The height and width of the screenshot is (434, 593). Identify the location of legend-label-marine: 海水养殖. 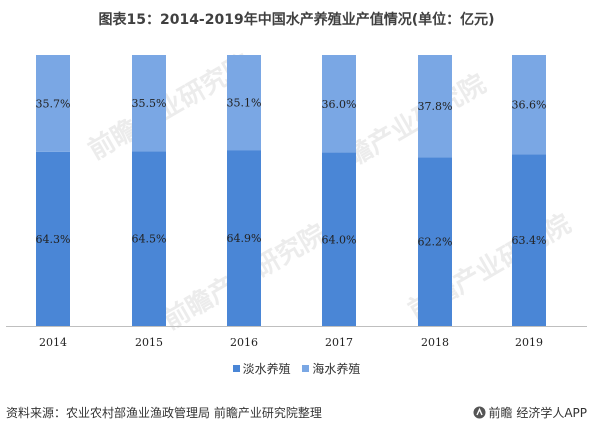
(336, 369).